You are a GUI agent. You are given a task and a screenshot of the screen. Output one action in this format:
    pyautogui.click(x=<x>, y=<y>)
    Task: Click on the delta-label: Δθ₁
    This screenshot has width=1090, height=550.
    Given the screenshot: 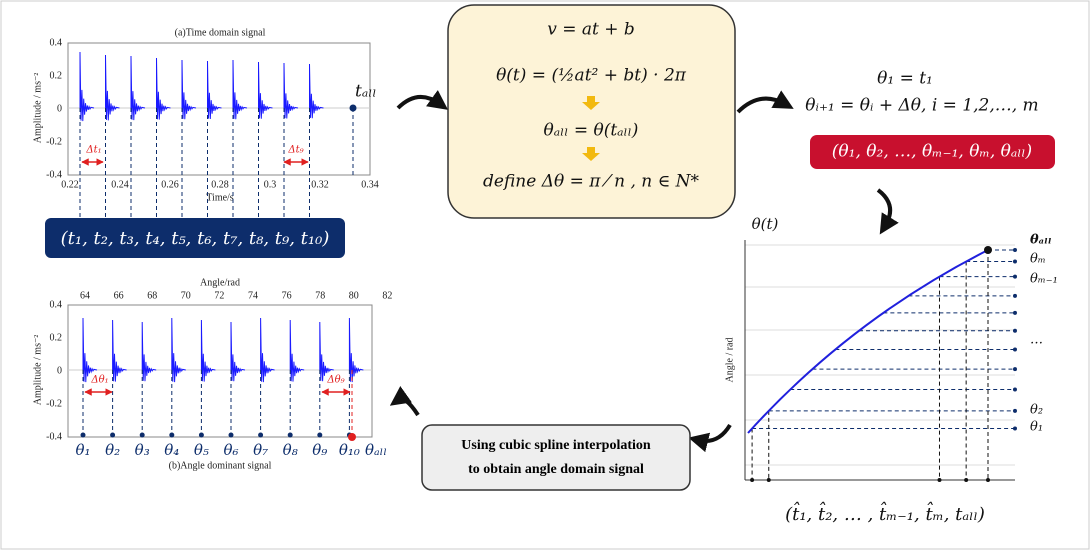 What is the action you would take?
    pyautogui.click(x=99, y=380)
    